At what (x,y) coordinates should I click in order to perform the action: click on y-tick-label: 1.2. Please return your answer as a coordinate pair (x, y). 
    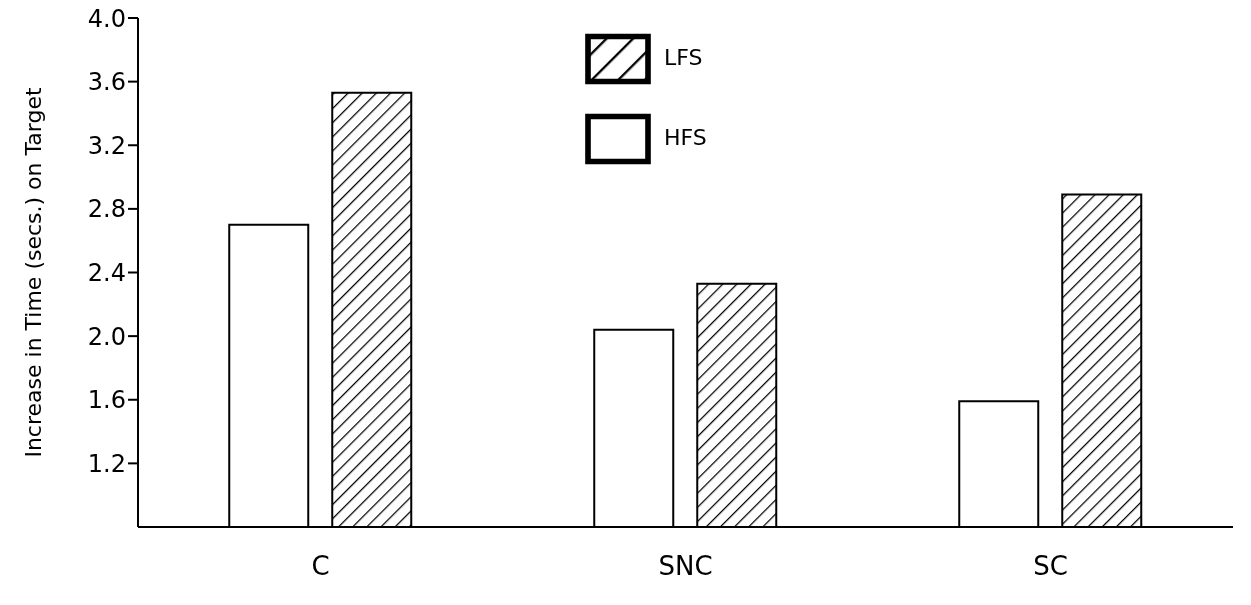
    Looking at the image, I should click on (106, 463).